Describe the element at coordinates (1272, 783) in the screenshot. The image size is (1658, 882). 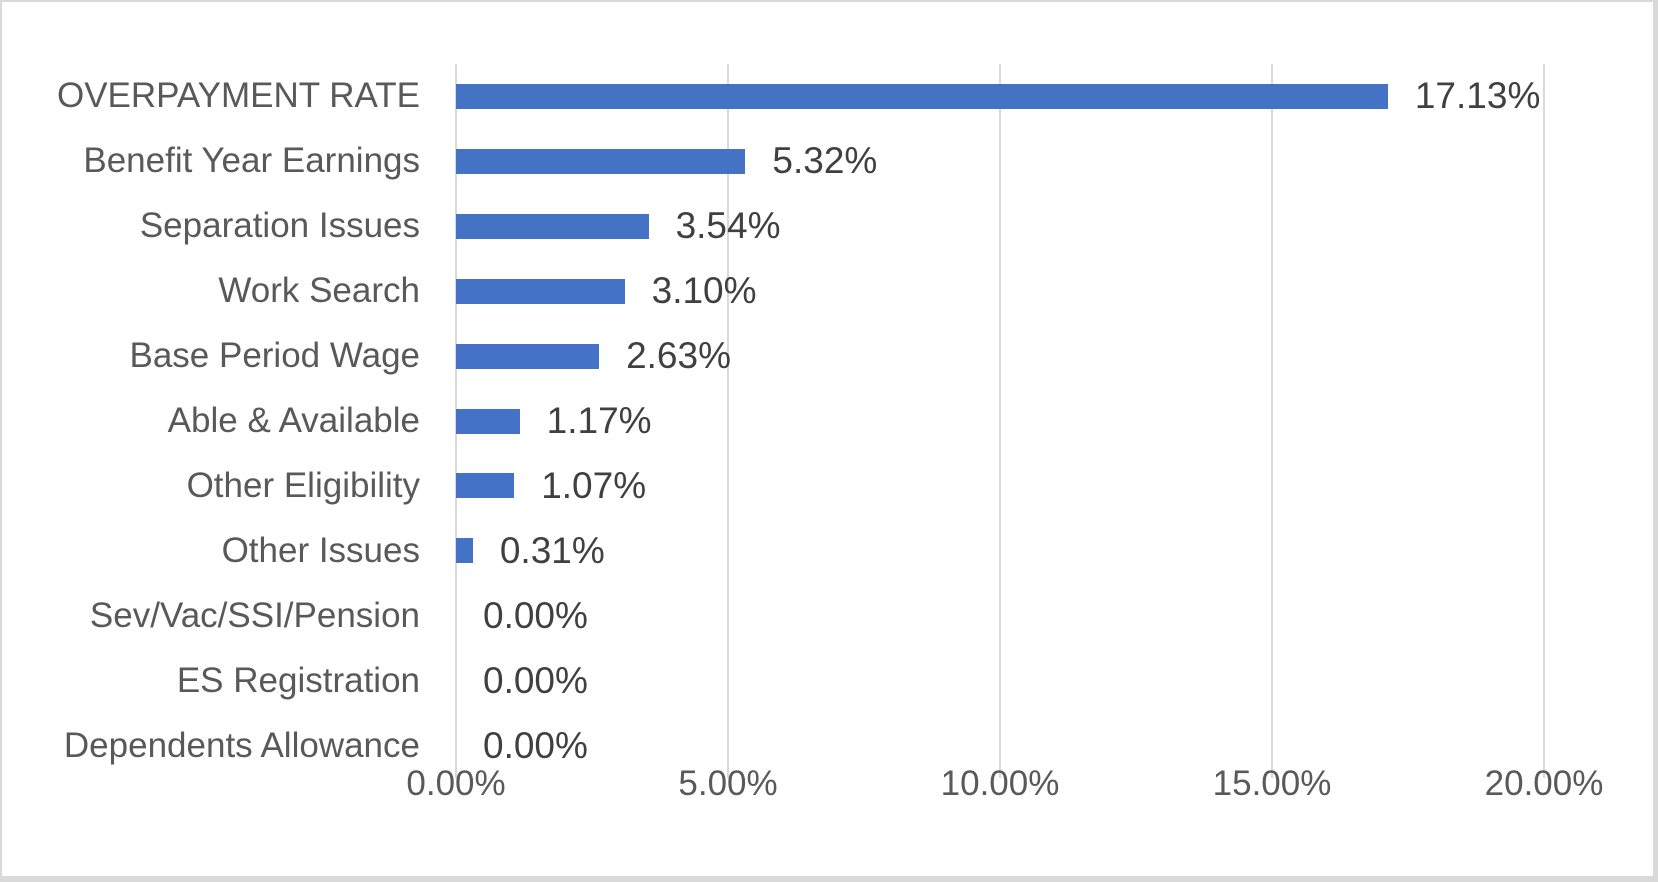
I see `x-axis-tick-label: 15.00%` at that location.